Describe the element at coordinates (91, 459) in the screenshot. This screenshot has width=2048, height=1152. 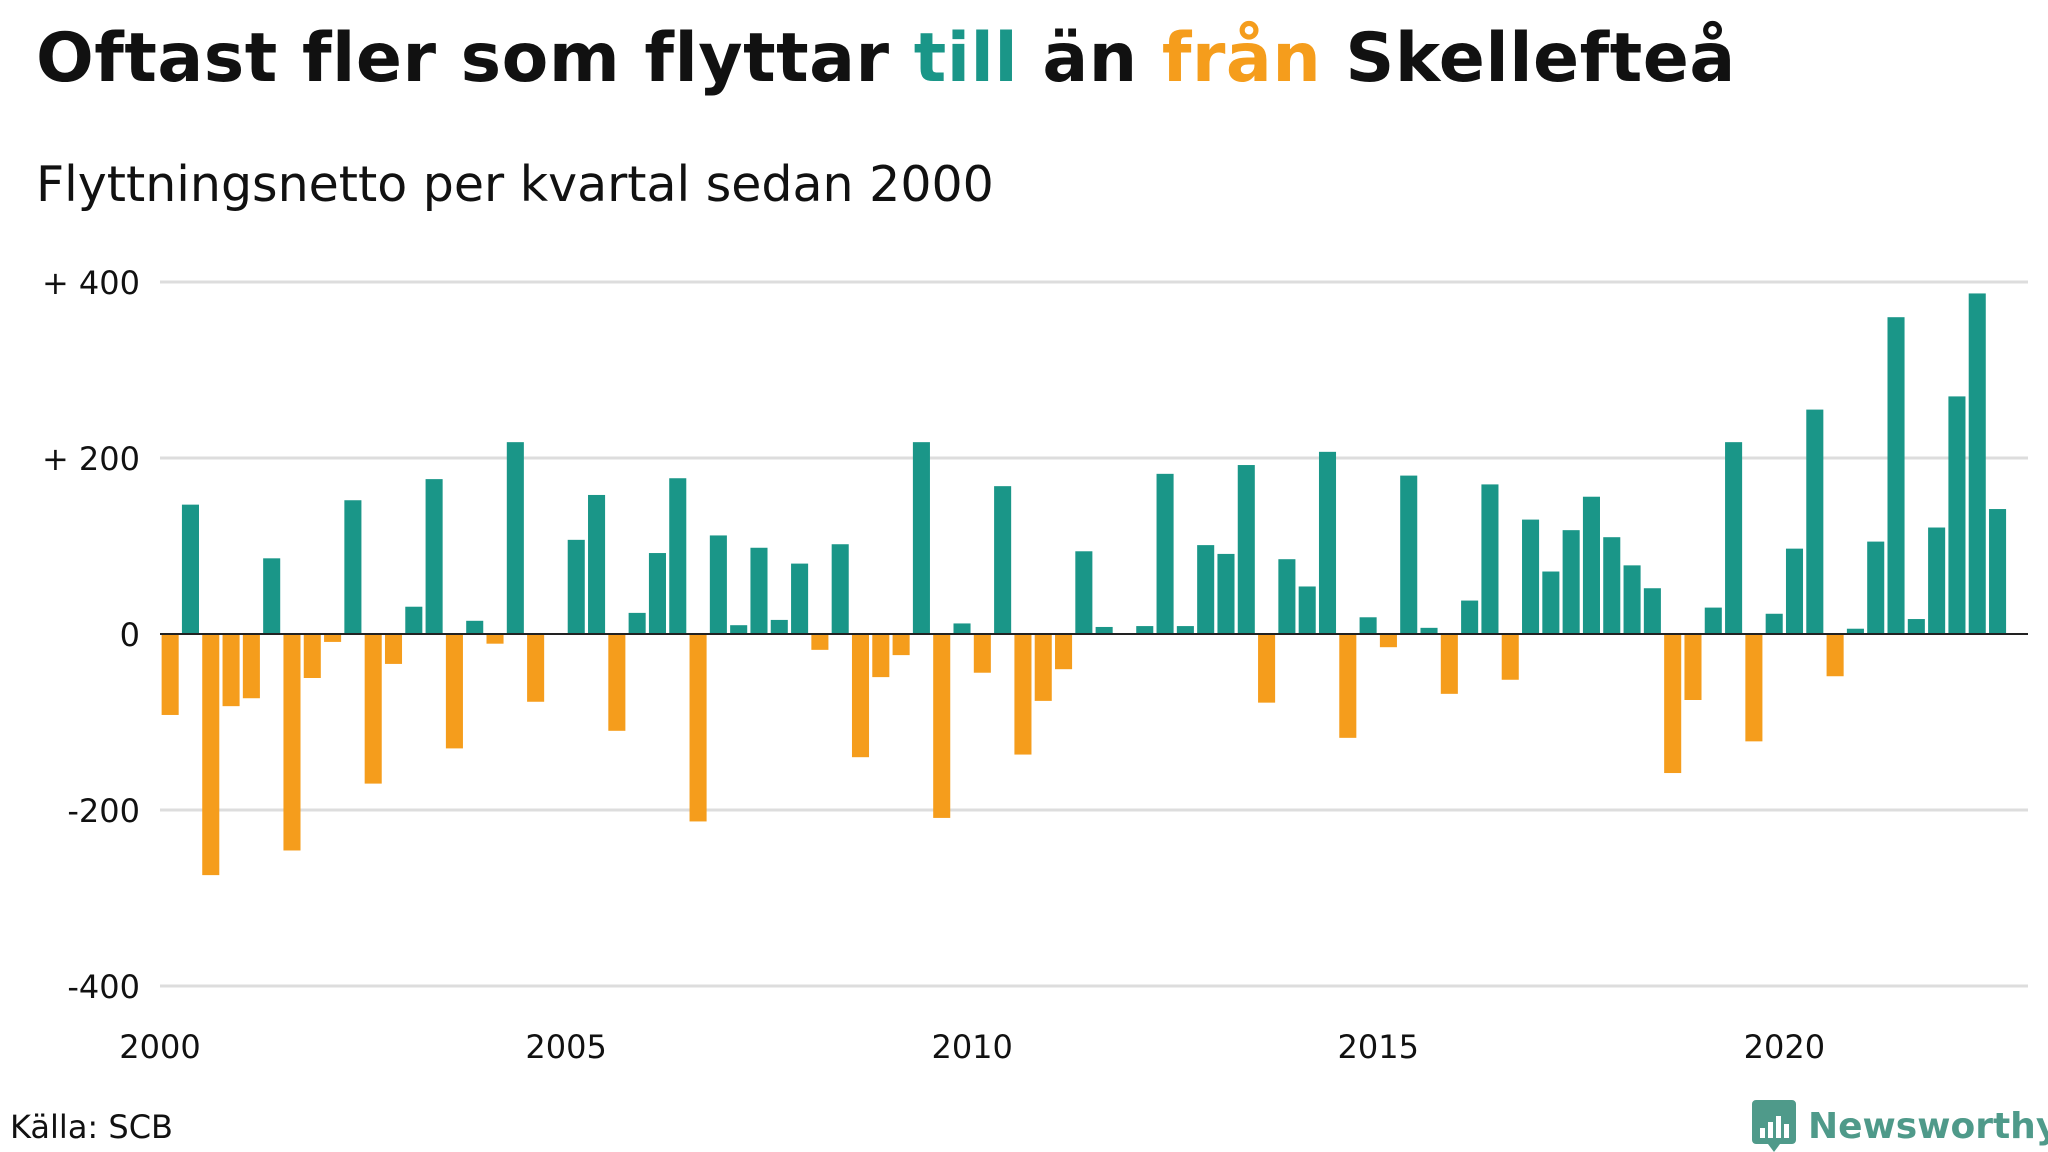
I see `y-tick-label: + 200` at that location.